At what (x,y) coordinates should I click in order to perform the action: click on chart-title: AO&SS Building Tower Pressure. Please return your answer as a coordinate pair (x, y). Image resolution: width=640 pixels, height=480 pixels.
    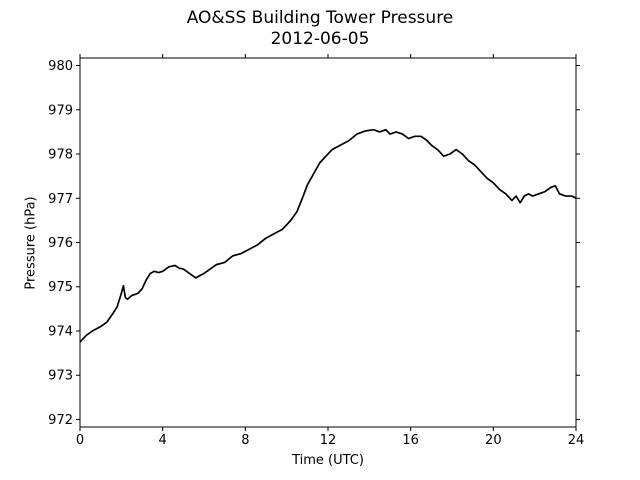
    Looking at the image, I should click on (320, 18).